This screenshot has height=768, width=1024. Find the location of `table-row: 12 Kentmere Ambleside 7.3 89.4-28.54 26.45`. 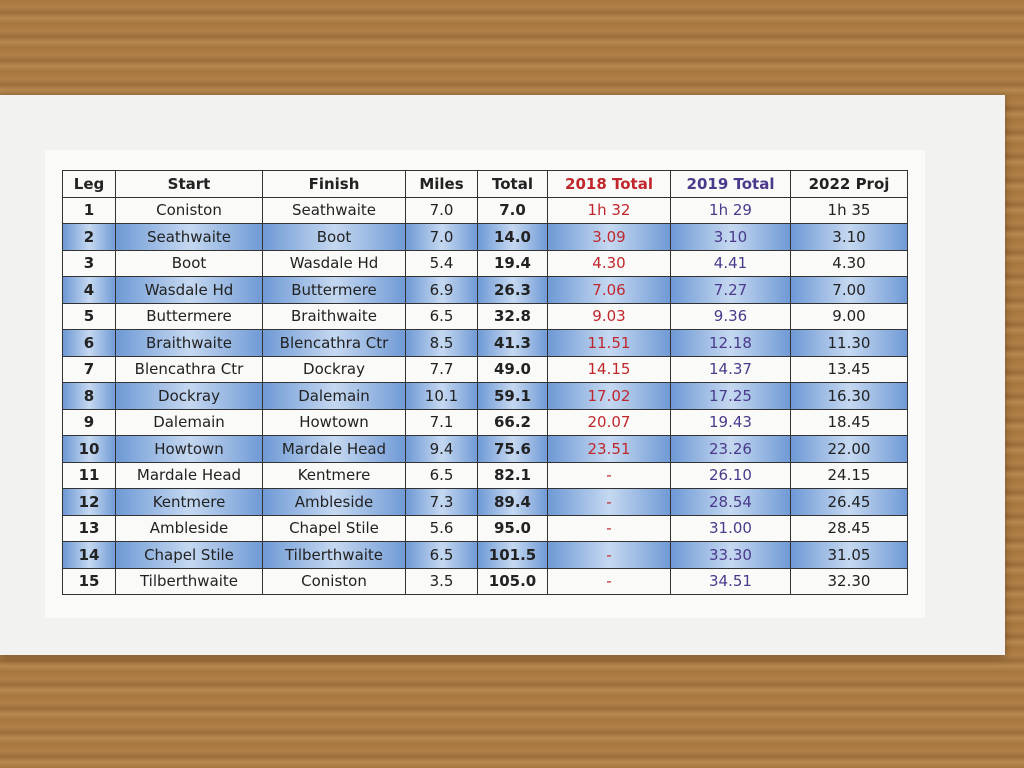

table-row: 12 Kentmere Ambleside 7.3 89.4-28.54 26.45 is located at coordinates (485, 502).